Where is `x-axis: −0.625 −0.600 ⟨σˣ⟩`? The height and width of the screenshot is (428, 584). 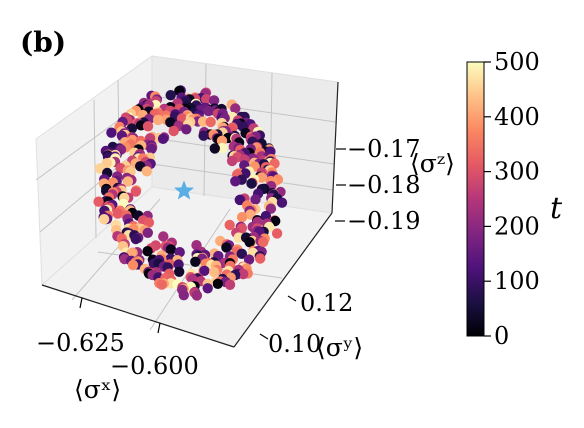 x-axis: −0.625 −0.600 ⟨σˣ⟩ is located at coordinates (117, 350).